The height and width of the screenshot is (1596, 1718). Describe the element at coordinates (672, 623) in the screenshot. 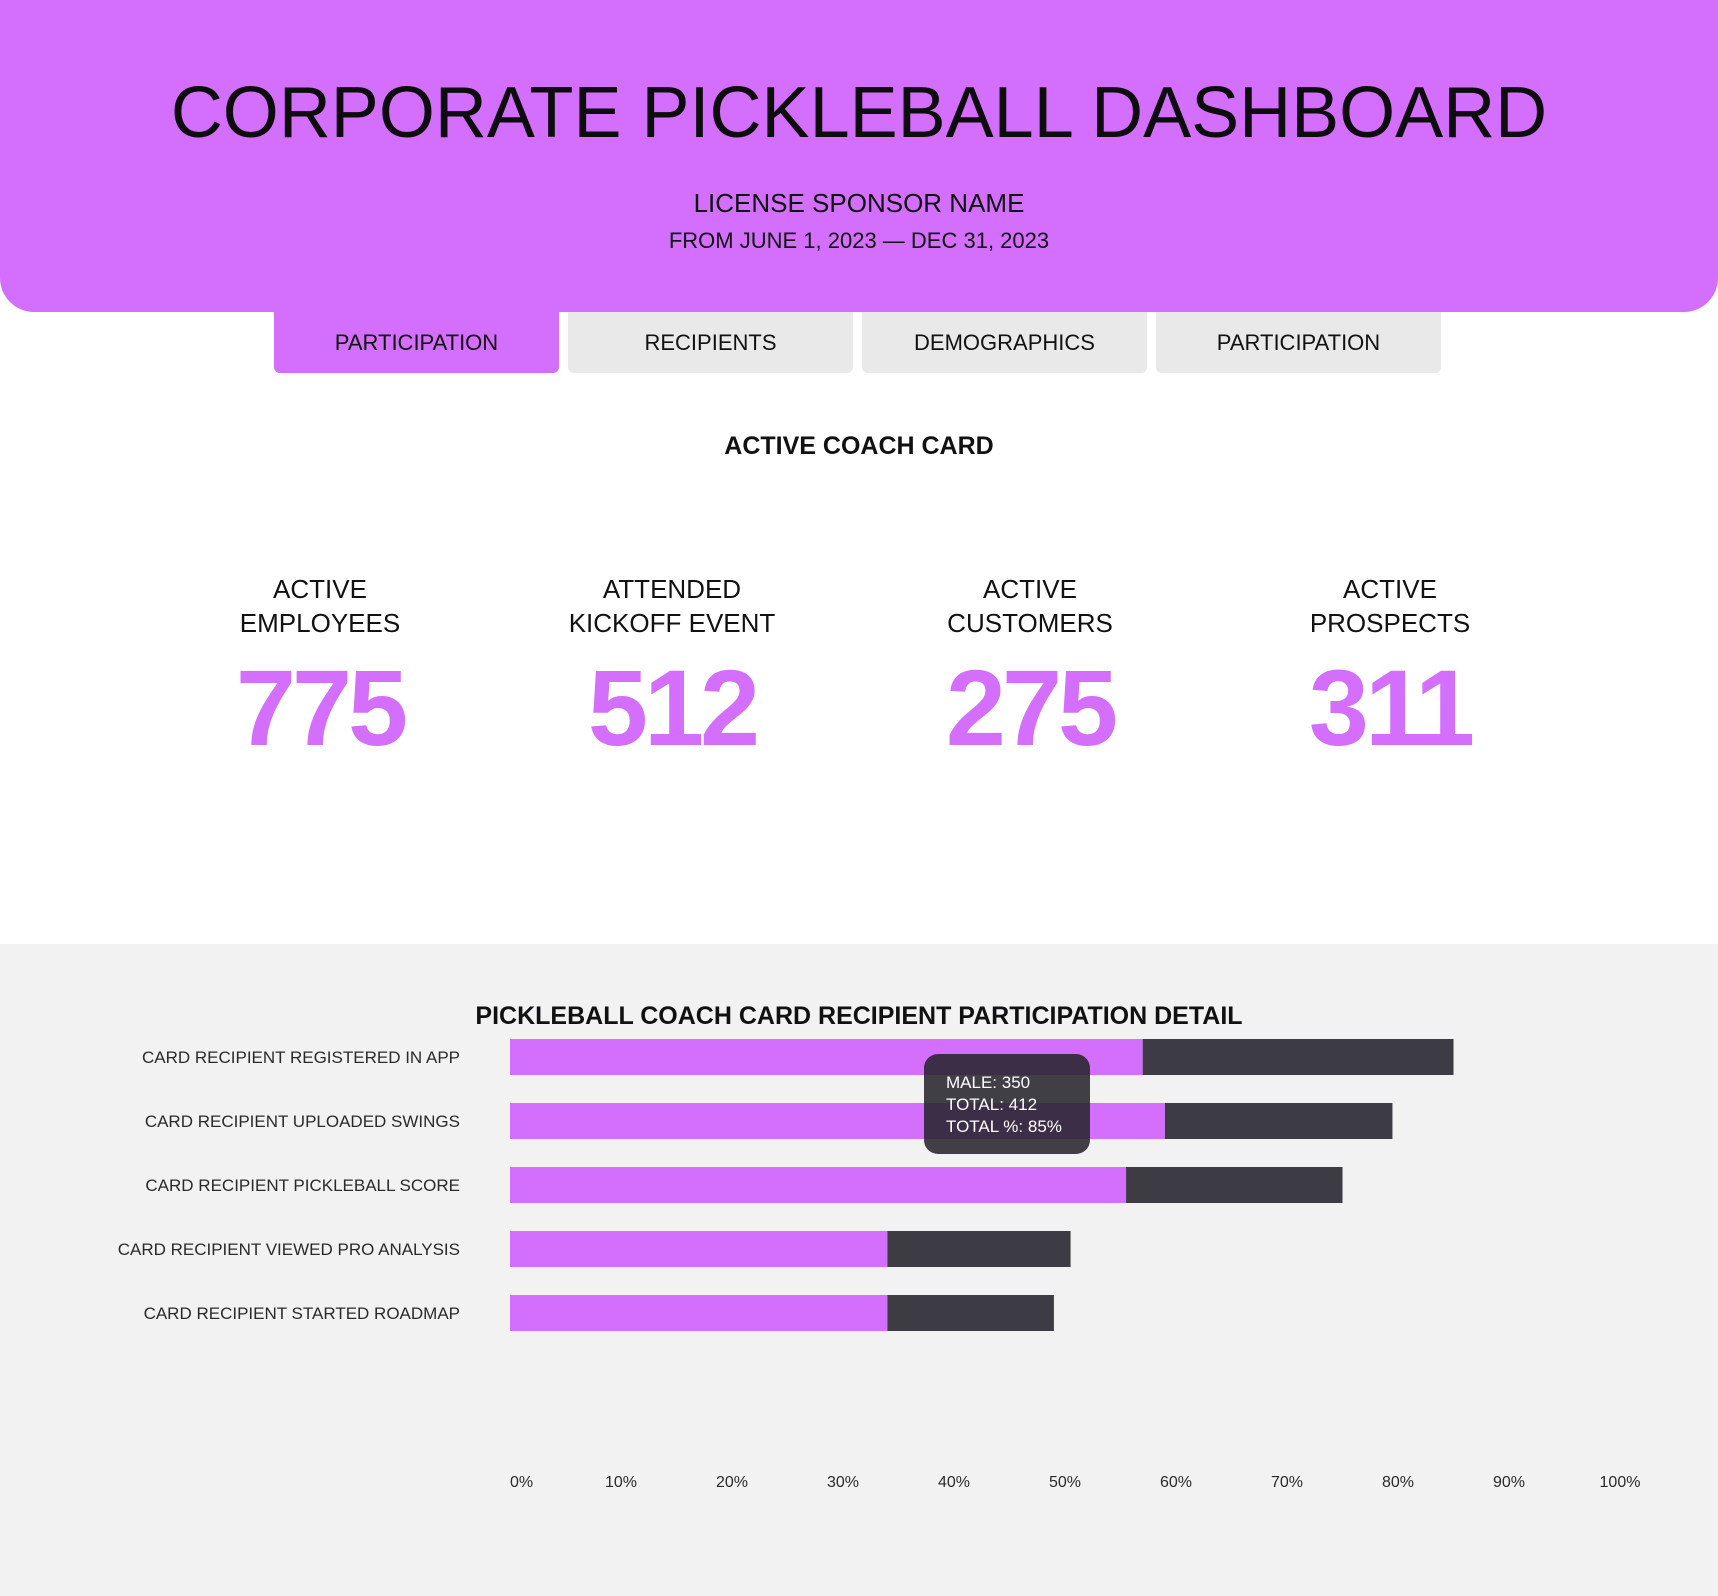

I see `kpi-label-line2: KICKOFF EVENT` at that location.